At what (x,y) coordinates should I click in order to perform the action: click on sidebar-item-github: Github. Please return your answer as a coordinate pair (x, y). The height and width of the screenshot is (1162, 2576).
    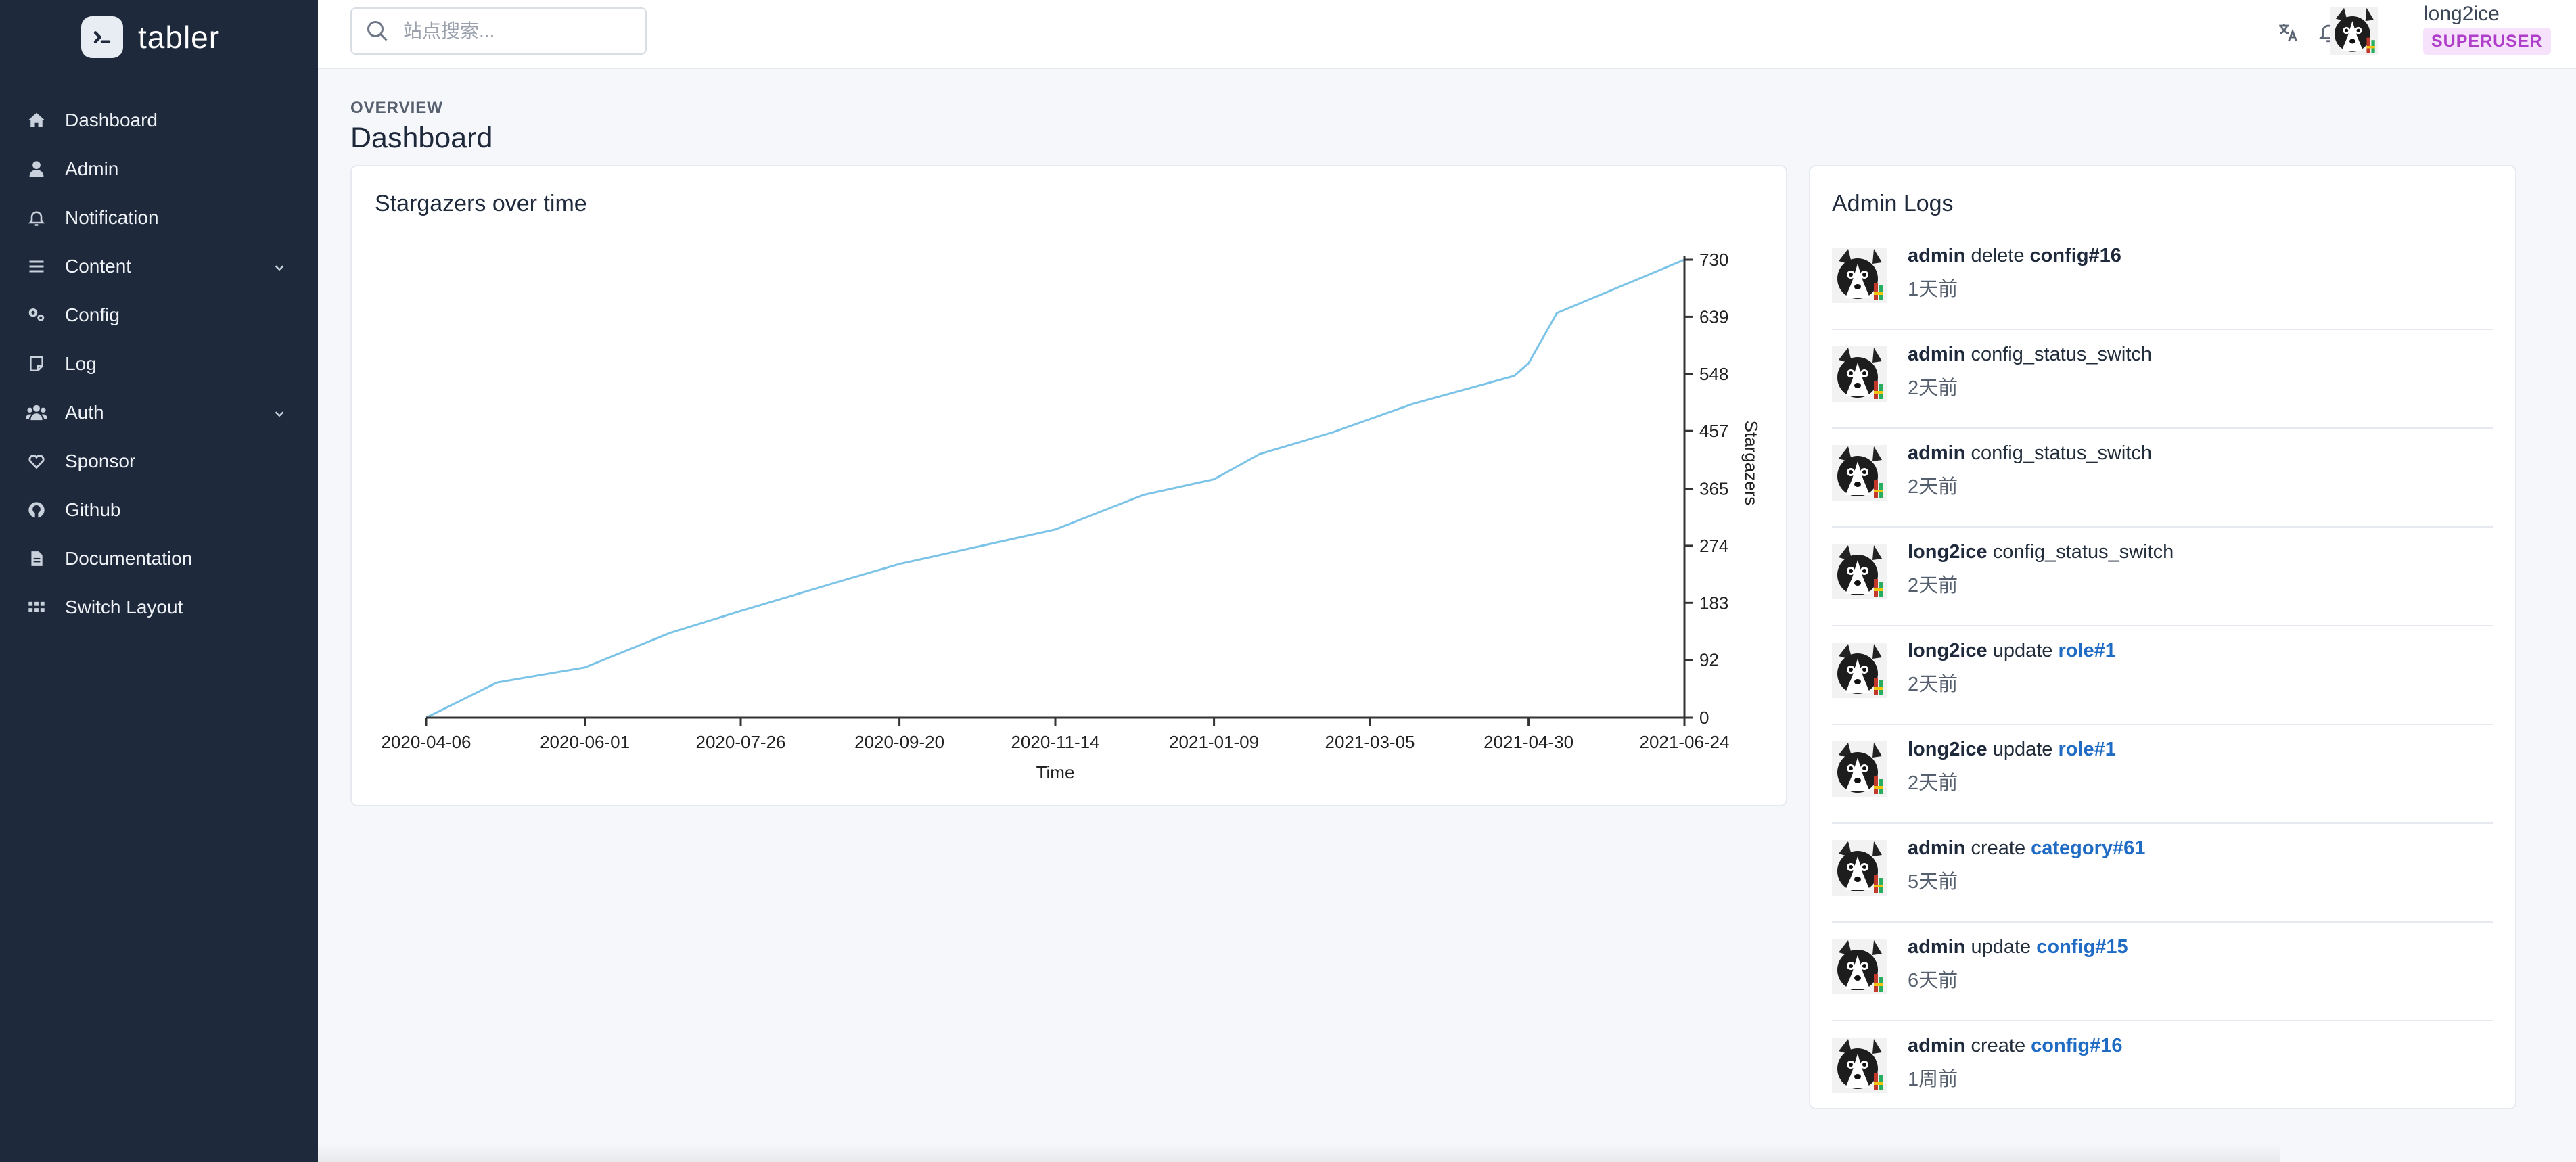
    Looking at the image, I should click on (159, 510).